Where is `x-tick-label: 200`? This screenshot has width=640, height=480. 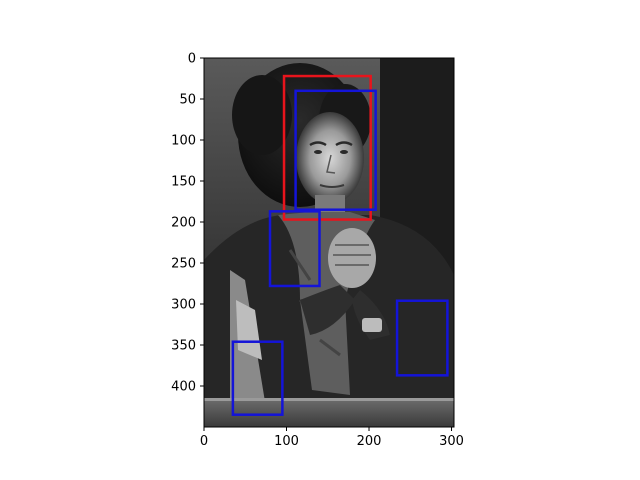 x-tick-label: 200 is located at coordinates (369, 441).